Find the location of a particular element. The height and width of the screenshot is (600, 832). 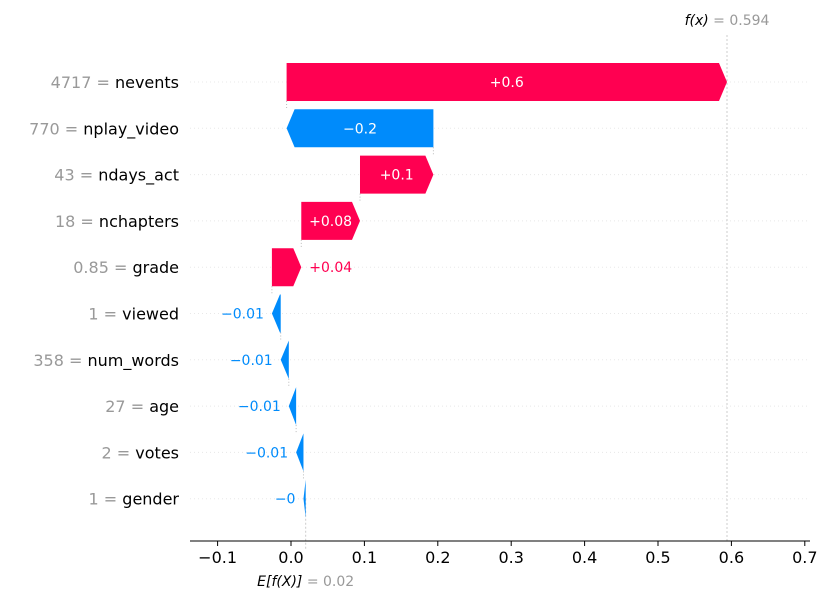

feature-value: 43 is located at coordinates (64, 175).